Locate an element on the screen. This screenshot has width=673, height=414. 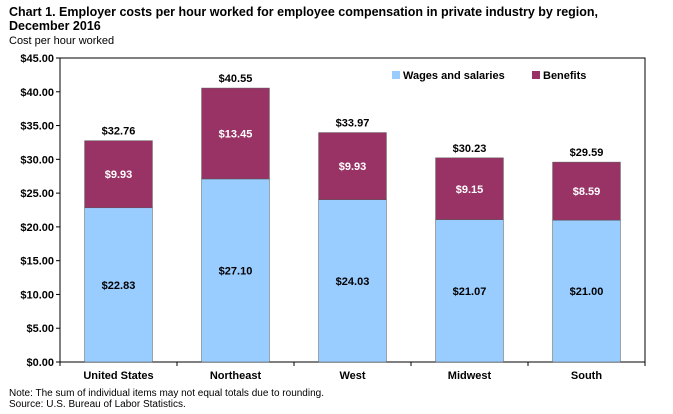
y-axis-label: Cost per hour worked is located at coordinates (62, 41).